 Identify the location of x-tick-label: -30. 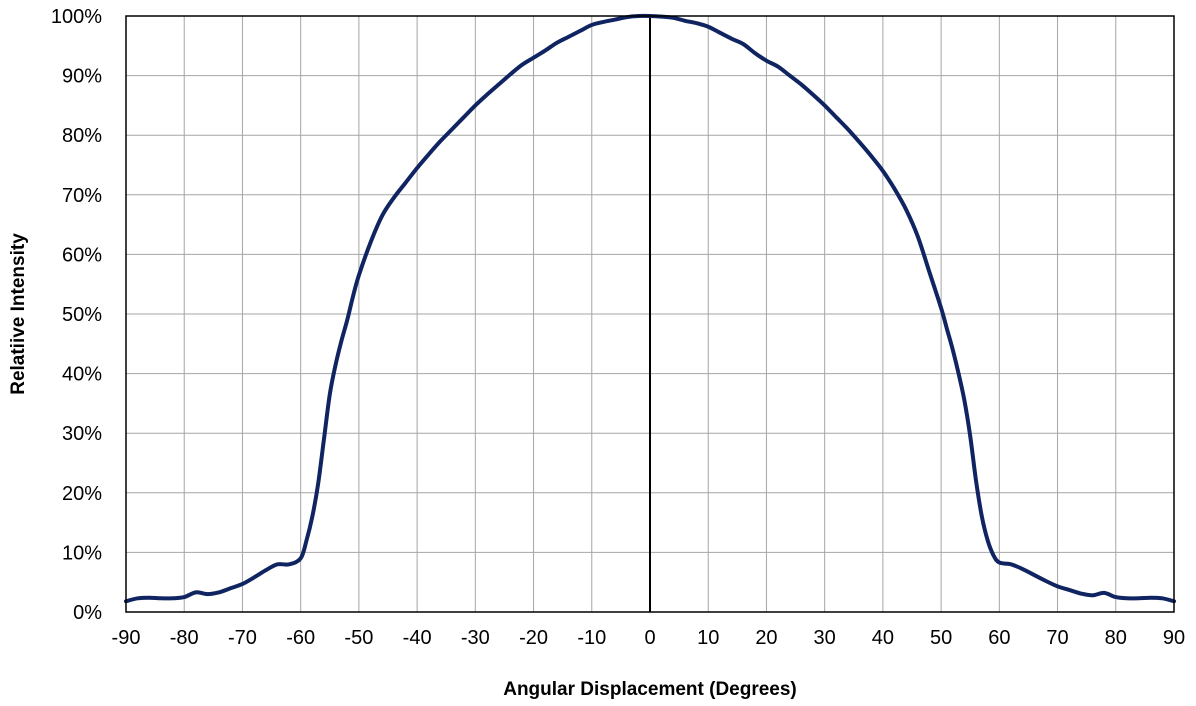
(475, 638).